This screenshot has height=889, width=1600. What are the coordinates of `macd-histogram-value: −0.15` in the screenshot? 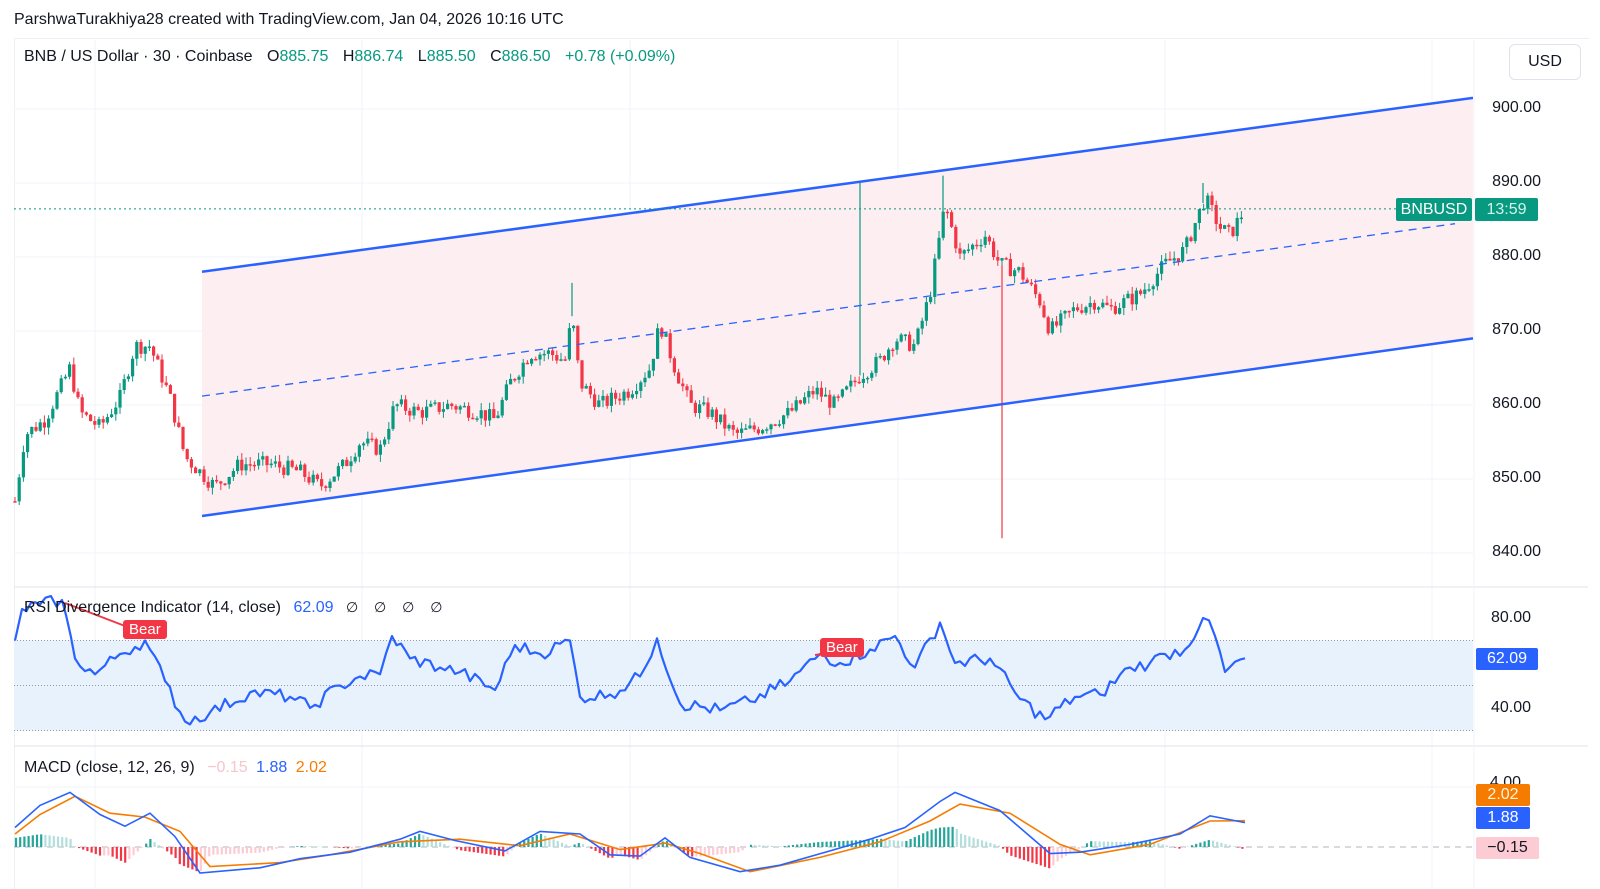 It's located at (227, 767).